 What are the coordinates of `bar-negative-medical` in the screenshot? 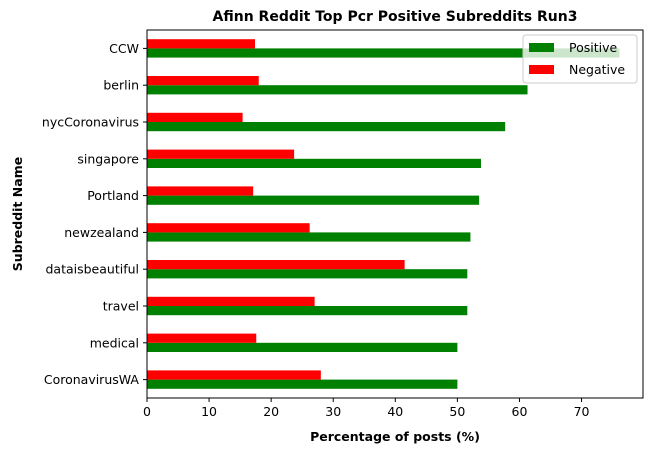 It's located at (202, 338).